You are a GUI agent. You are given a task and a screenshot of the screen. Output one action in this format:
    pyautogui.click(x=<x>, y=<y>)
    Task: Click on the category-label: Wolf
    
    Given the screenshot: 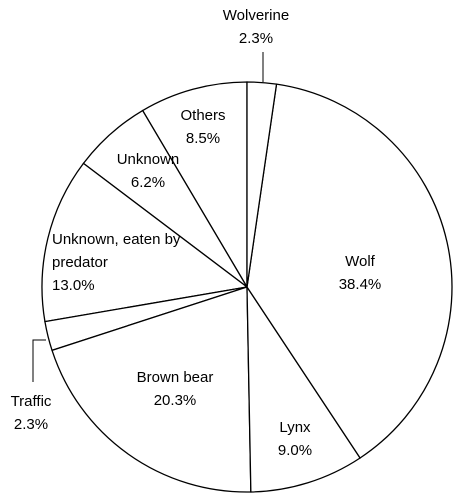 What is the action you would take?
    pyautogui.click(x=360, y=261)
    